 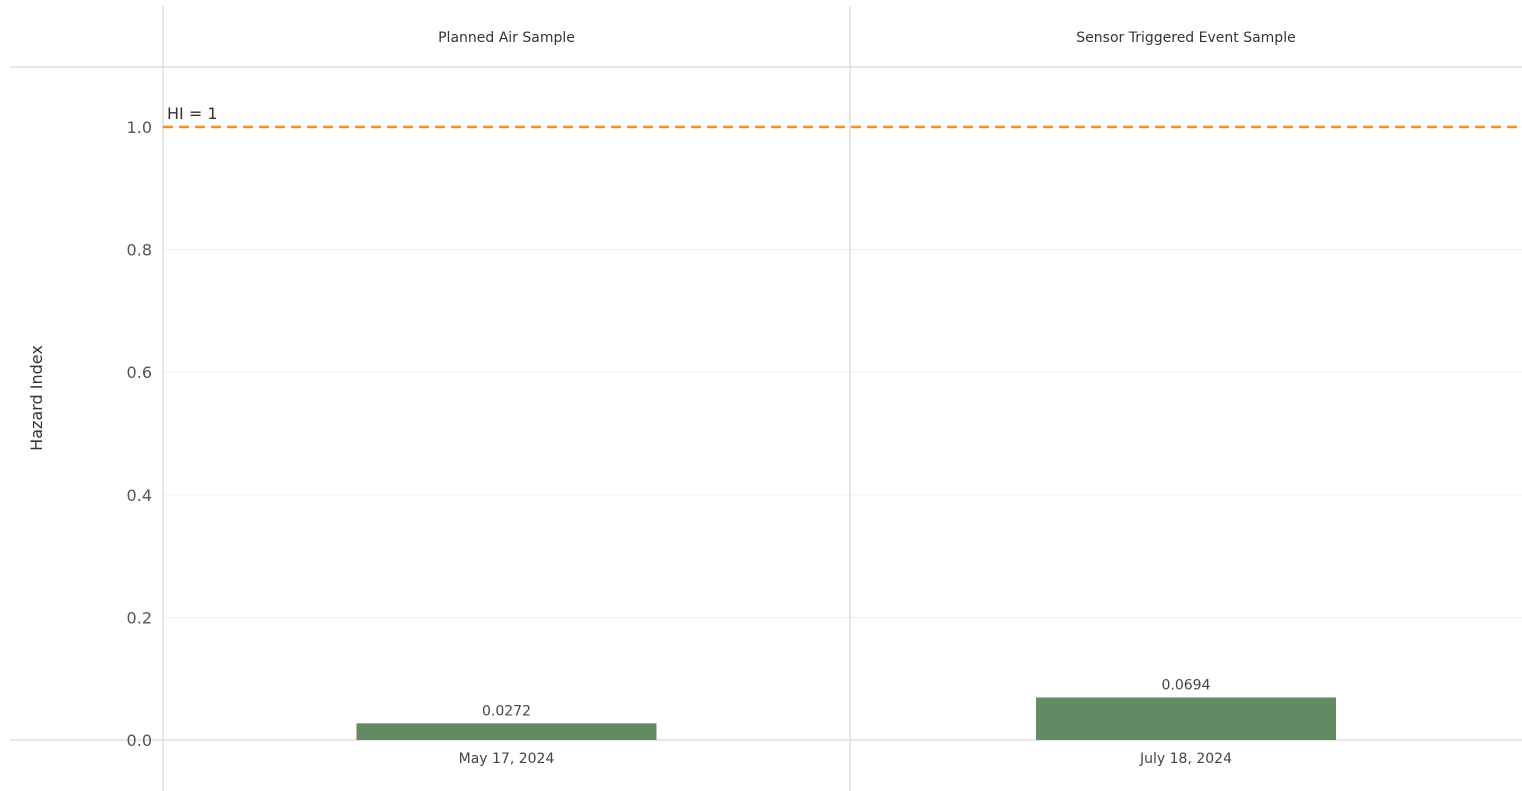 I want to click on y-tick-label: 0.0, so click(x=139, y=740).